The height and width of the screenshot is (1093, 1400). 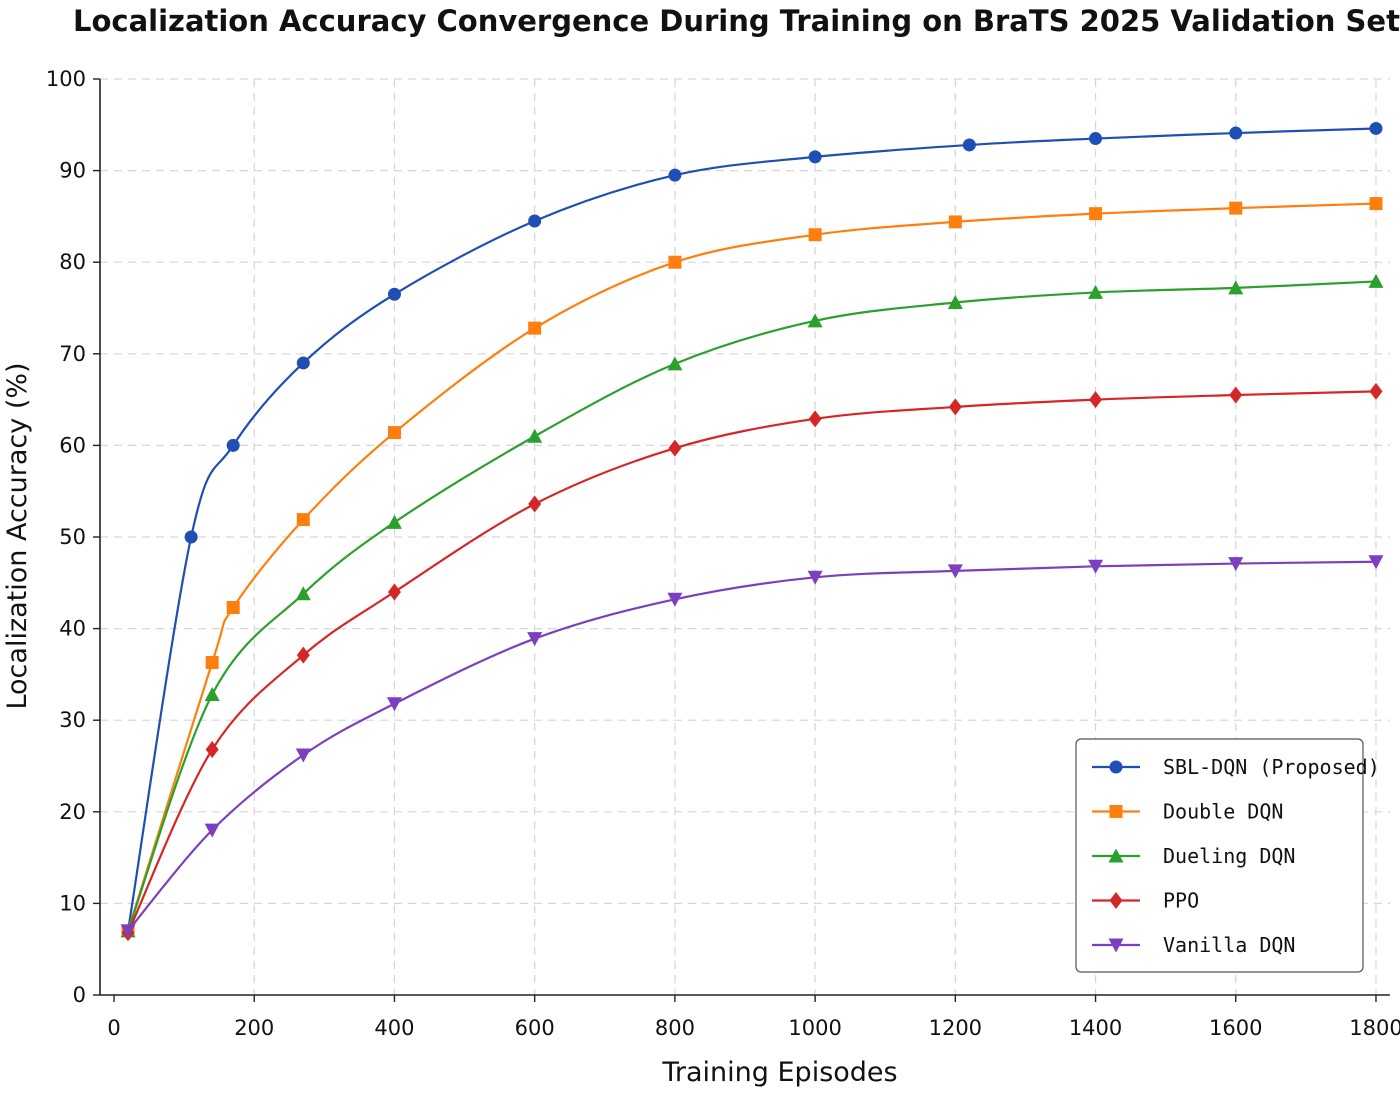 I want to click on legend-label: Vanilla DQN, so click(x=1229, y=945).